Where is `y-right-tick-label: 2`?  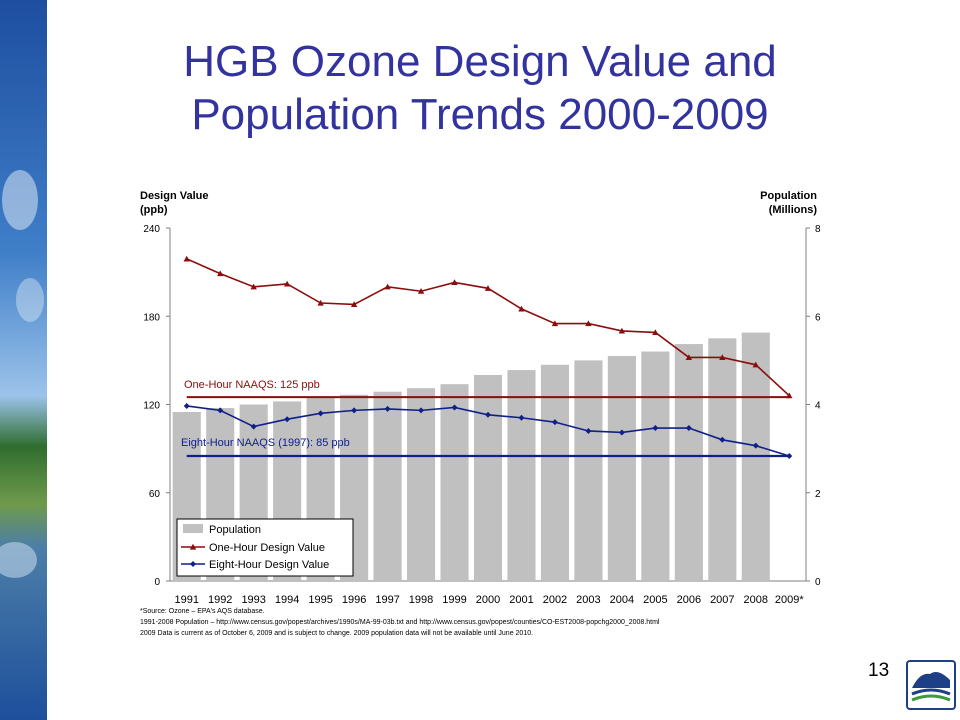 y-right-tick-label: 2 is located at coordinates (818, 494).